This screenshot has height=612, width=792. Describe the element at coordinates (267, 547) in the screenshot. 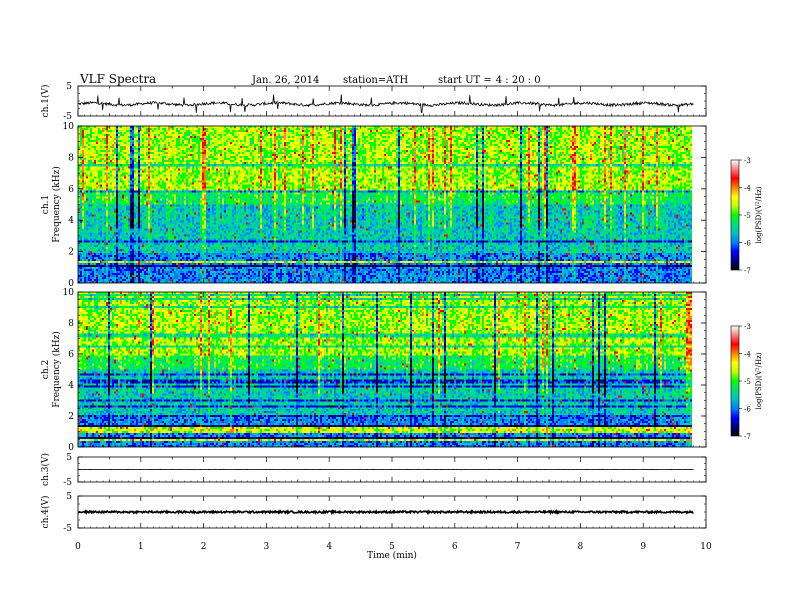

I see `x-tick-label: 3` at that location.